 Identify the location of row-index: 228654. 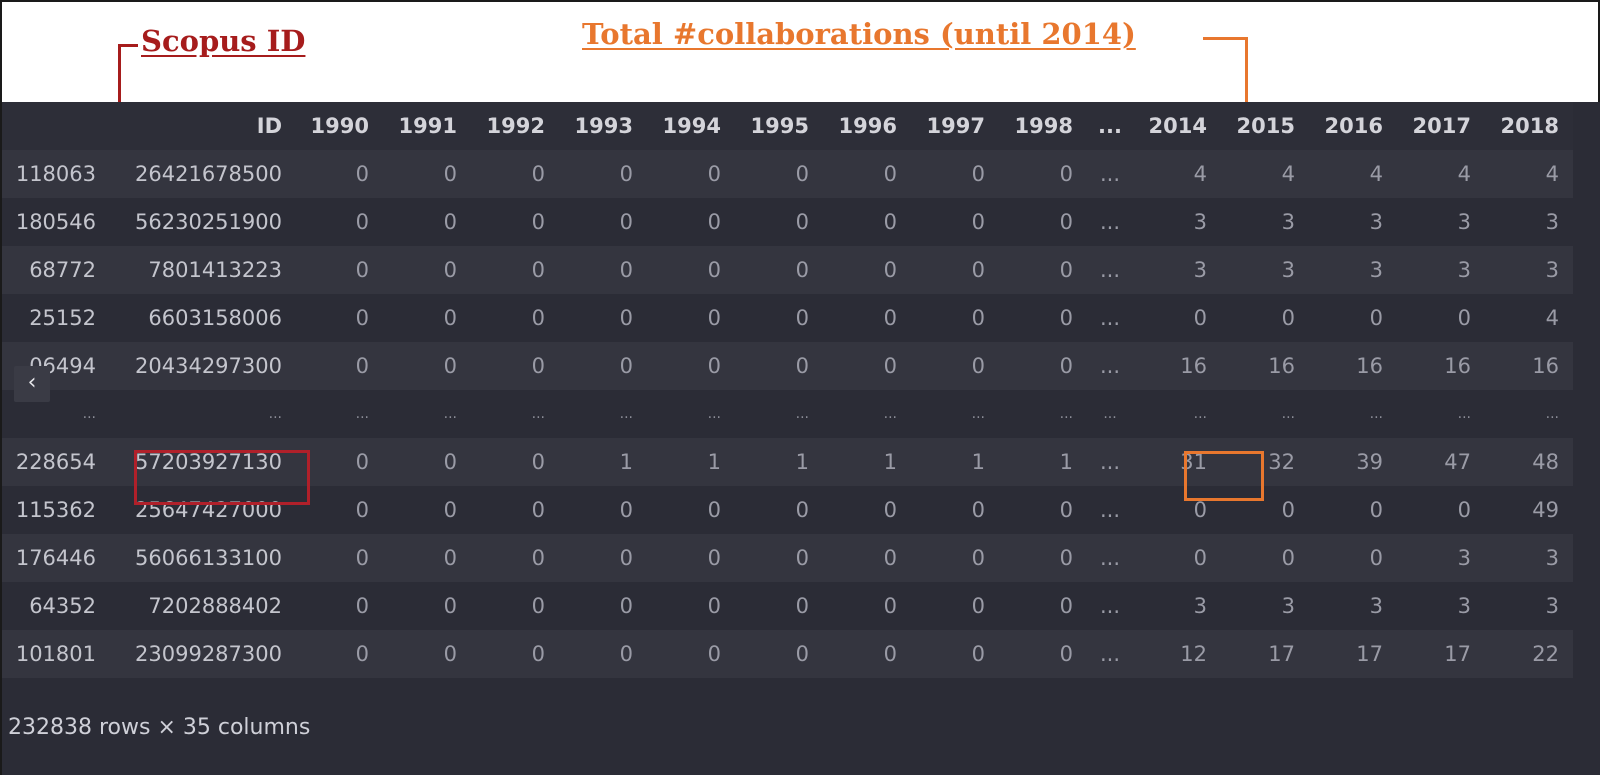
(56, 462).